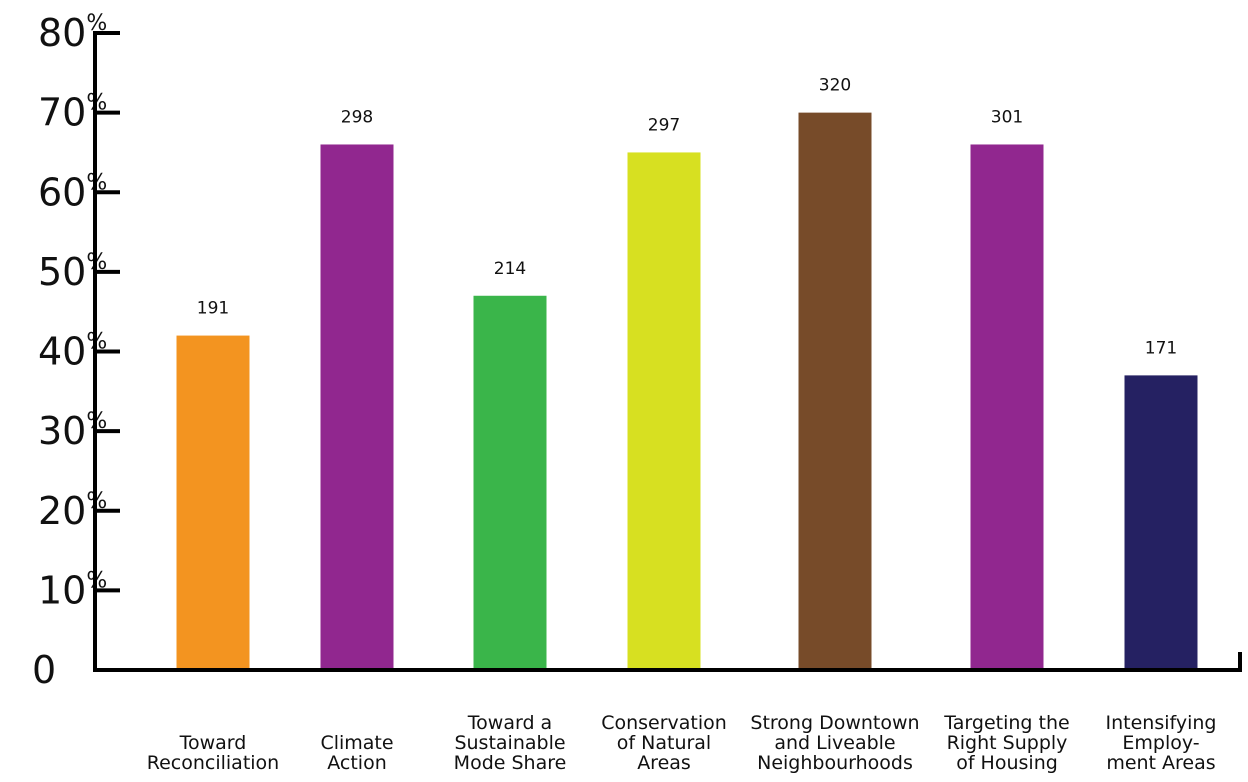 Image resolution: width=1248 pixels, height=782 pixels. Describe the element at coordinates (510, 743) in the screenshot. I see `category-label: Toward a Sustainable Mode Share` at that location.